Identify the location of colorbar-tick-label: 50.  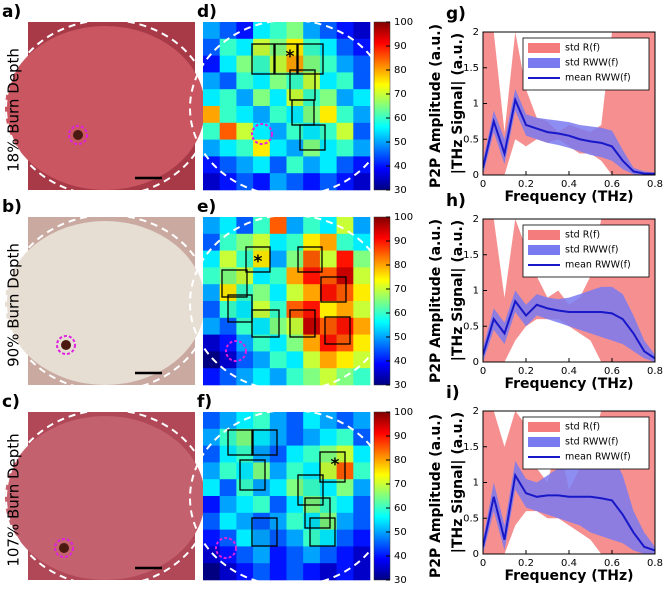
(400, 142).